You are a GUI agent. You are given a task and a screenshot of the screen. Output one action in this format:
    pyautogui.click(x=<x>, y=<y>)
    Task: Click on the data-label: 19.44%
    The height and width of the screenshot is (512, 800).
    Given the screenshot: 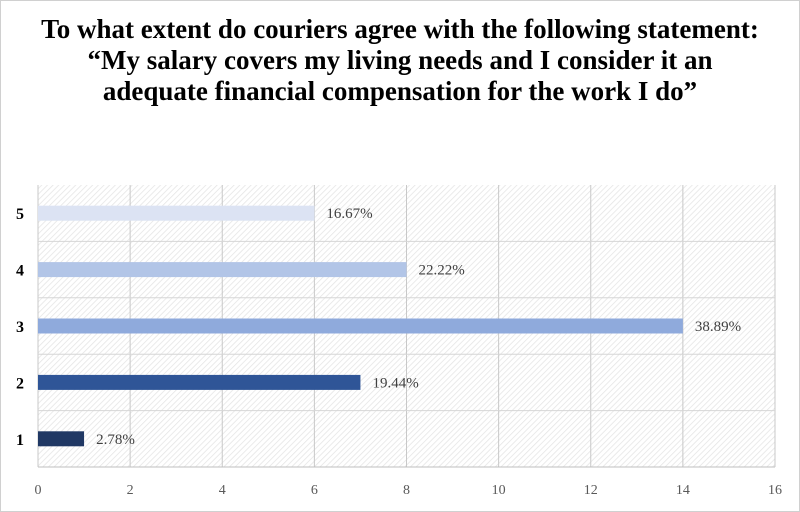 What is the action you would take?
    pyautogui.click(x=395, y=383)
    